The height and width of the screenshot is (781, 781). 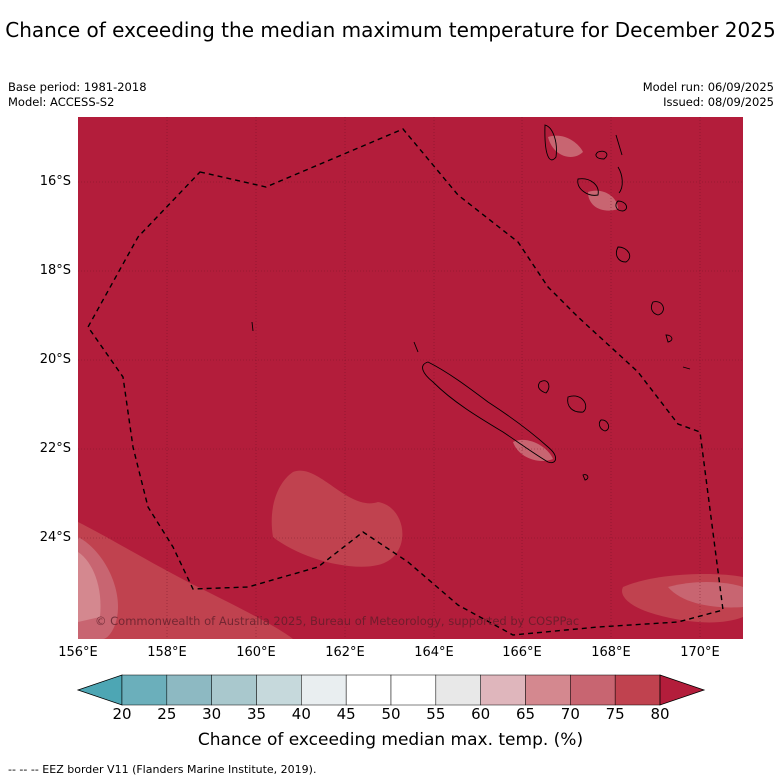 I want to click on colorbar-tick-label: 65, so click(x=525, y=714).